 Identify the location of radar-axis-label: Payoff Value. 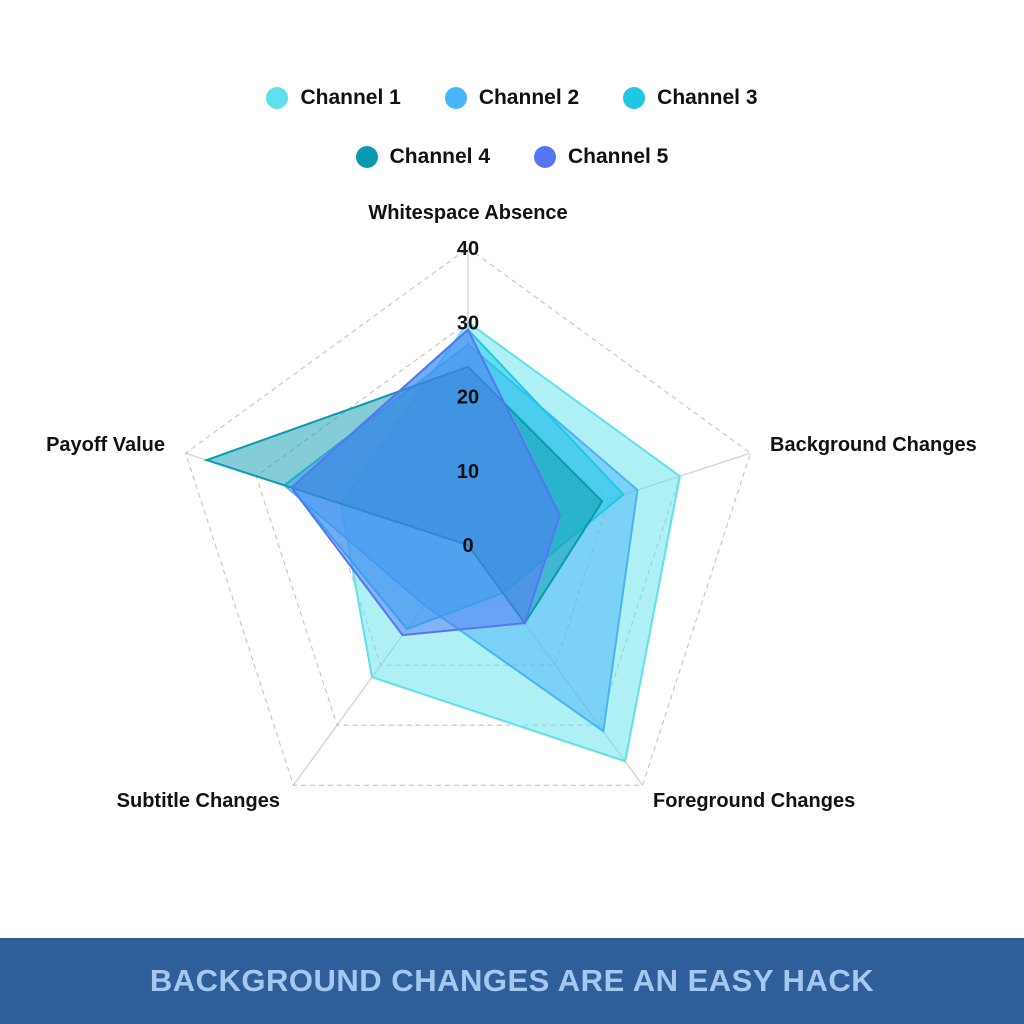
(105, 445).